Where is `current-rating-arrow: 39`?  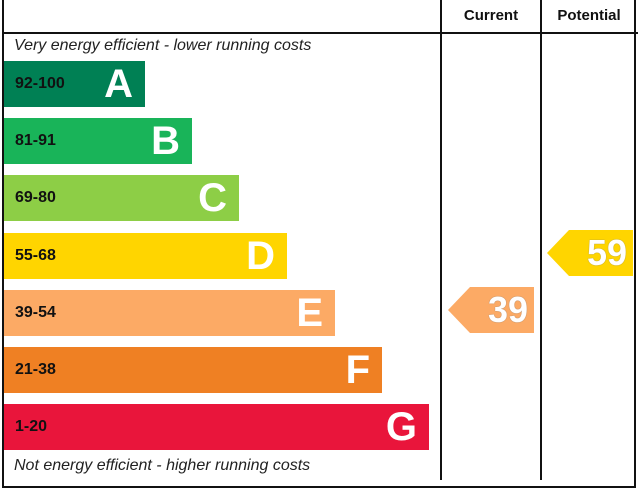 current-rating-arrow: 39 is located at coordinates (491, 309).